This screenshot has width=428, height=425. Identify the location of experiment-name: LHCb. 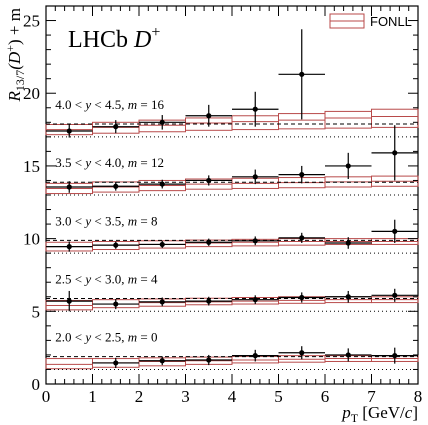
(98, 40).